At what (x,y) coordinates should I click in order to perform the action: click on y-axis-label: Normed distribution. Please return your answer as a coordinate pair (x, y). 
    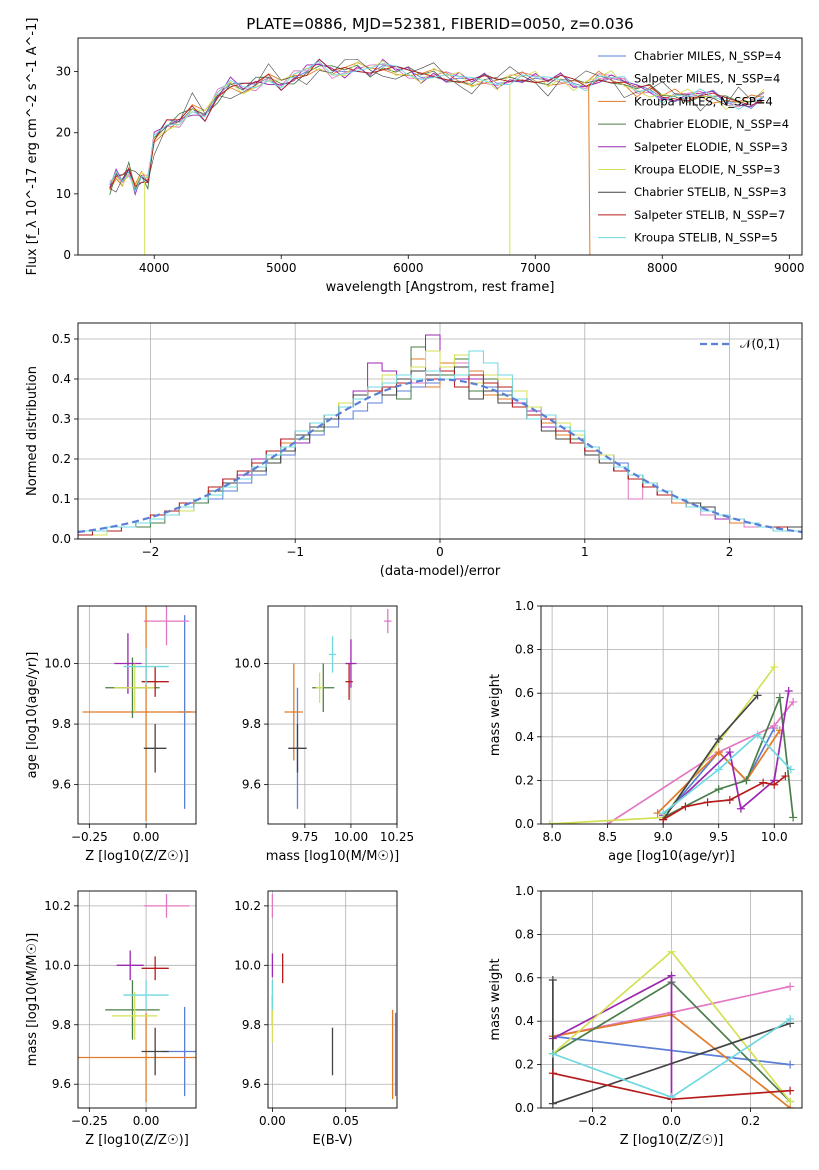
    Looking at the image, I should click on (32, 431).